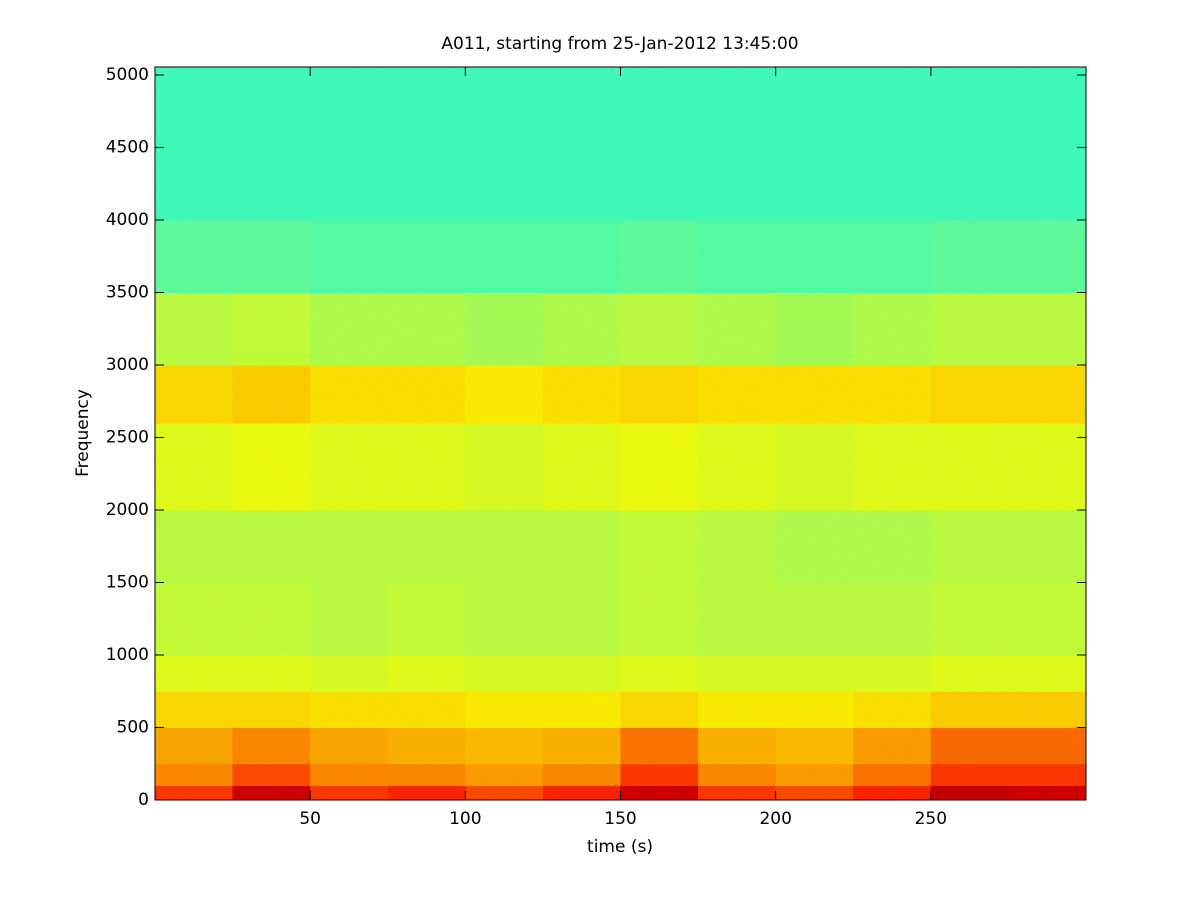 Image resolution: width=1200 pixels, height=900 pixels. Describe the element at coordinates (619, 44) in the screenshot. I see `chart-title: A011, starting from 25-Jan-2012 13:45:00` at that location.